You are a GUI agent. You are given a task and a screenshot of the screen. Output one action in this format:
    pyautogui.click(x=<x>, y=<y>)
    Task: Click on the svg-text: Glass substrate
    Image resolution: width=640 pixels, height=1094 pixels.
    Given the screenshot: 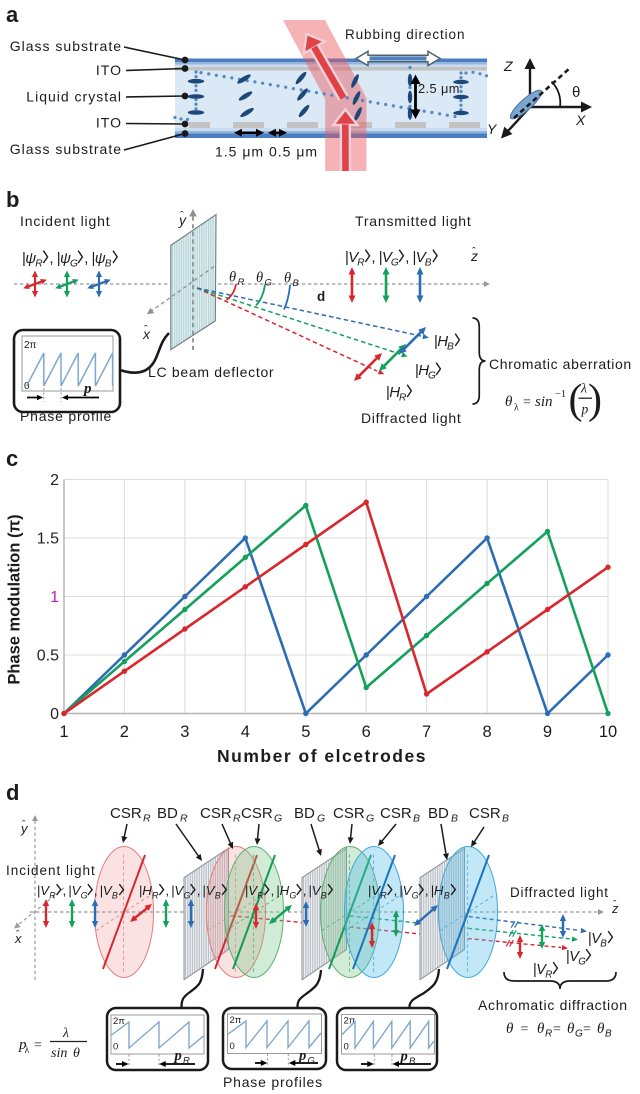 What is the action you would take?
    pyautogui.click(x=66, y=46)
    